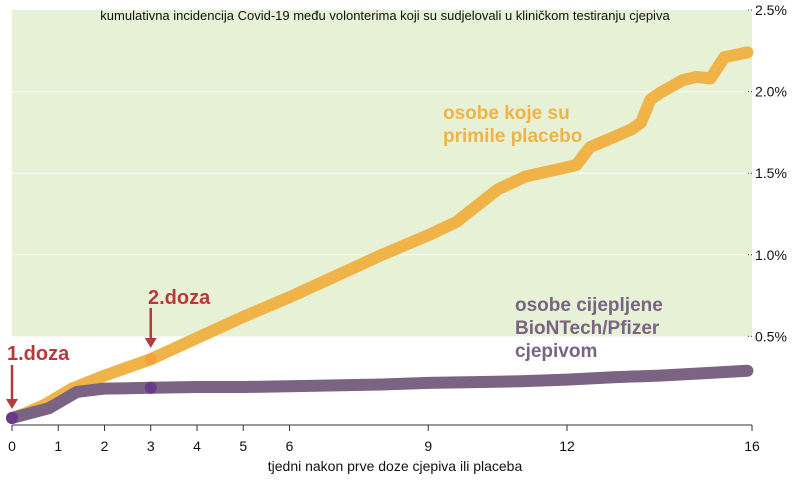 This screenshot has height=481, width=800. I want to click on vaccine-series-label: BioNTech/Pfizer, so click(587, 328).